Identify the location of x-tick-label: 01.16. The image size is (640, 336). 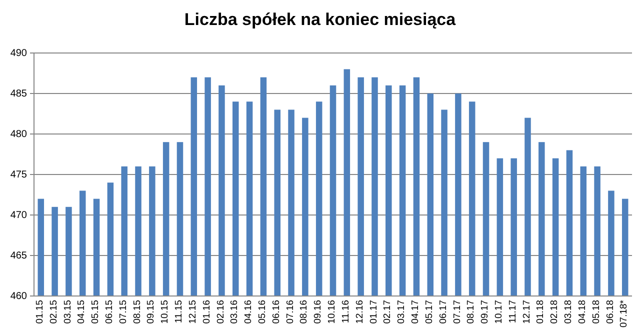
(206, 312).